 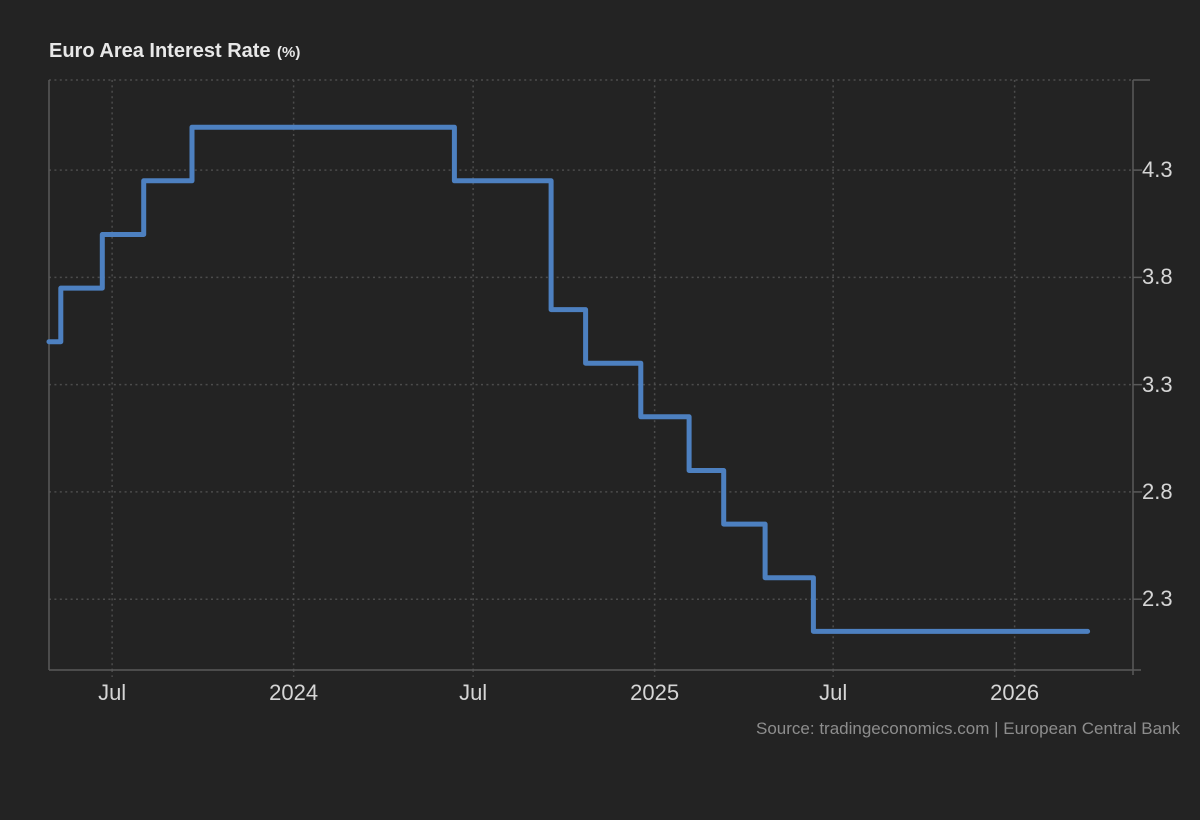 What do you see at coordinates (294, 692) in the screenshot?
I see `x-tick-label: 2024` at bounding box center [294, 692].